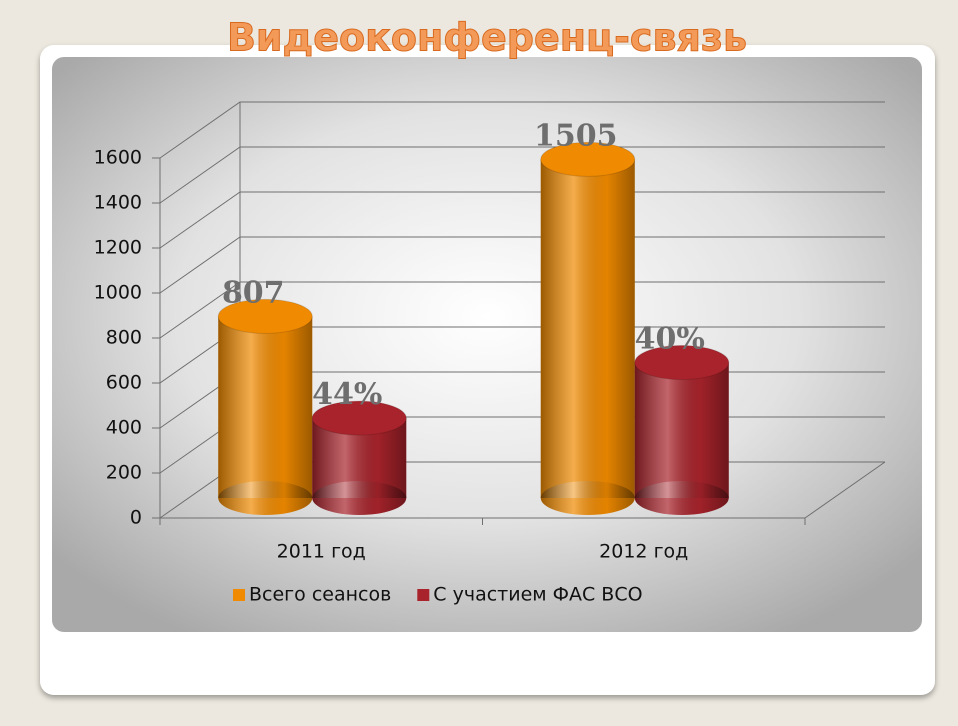 Image resolution: width=958 pixels, height=726 pixels. Describe the element at coordinates (124, 338) in the screenshot. I see `y-tick-label: 800` at that location.